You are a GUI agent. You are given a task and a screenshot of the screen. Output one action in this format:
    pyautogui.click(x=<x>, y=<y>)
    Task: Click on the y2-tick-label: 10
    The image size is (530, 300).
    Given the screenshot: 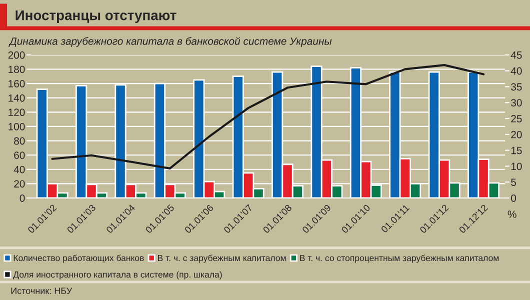 What is the action you would take?
    pyautogui.click(x=516, y=166)
    